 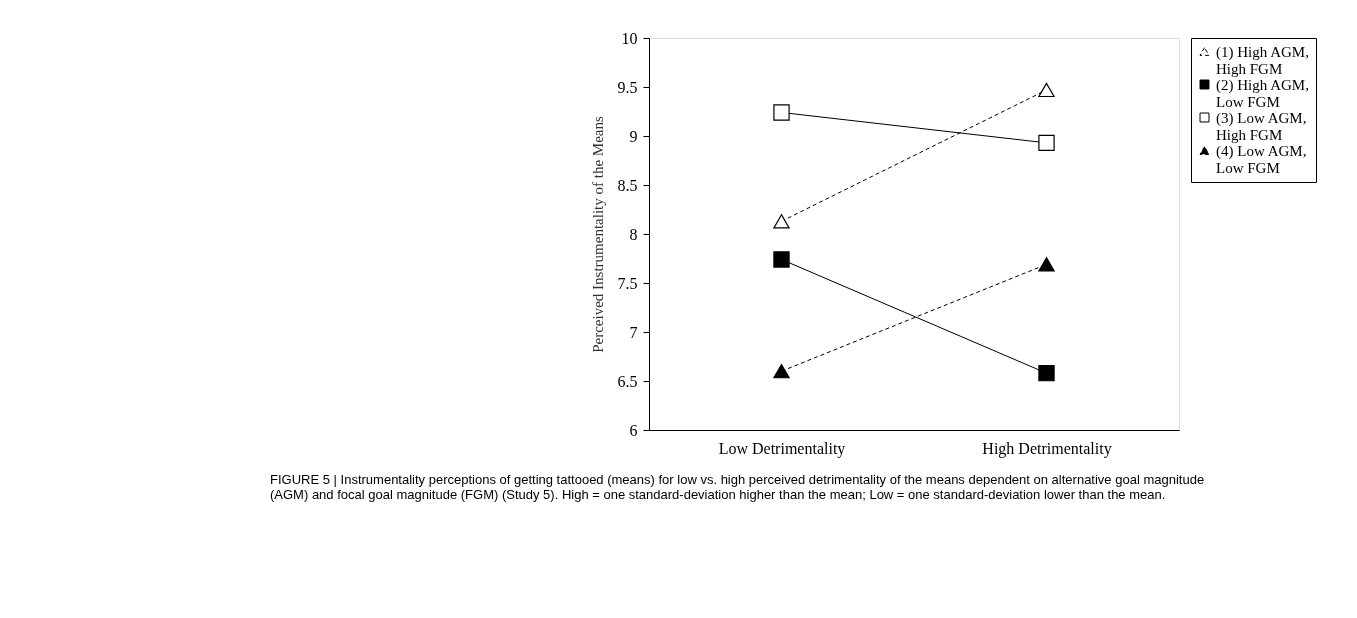 I want to click on y-tick-label: 10, so click(x=629, y=38).